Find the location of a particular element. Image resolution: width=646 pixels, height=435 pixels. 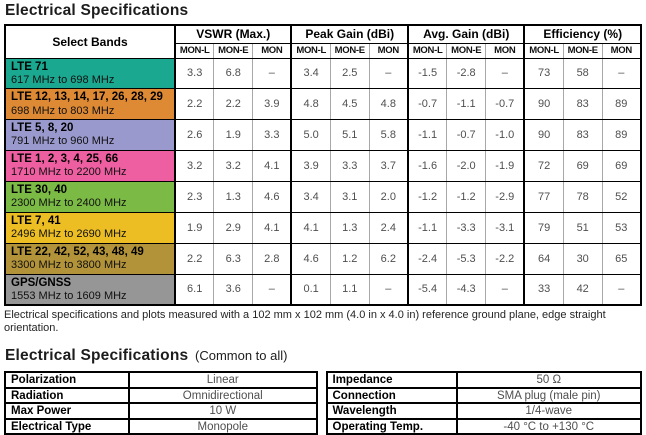

group-header-avg-gain: Avg. Gain (dBi) is located at coordinates (465, 34).